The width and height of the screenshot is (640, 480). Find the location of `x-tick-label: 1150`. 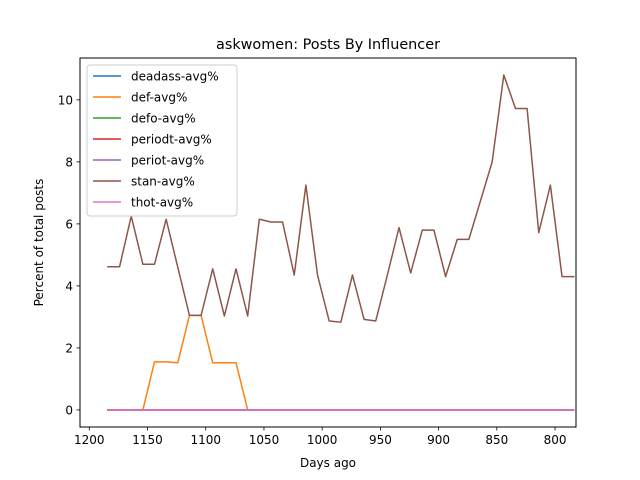

x-tick-label: 1150 is located at coordinates (147, 440).